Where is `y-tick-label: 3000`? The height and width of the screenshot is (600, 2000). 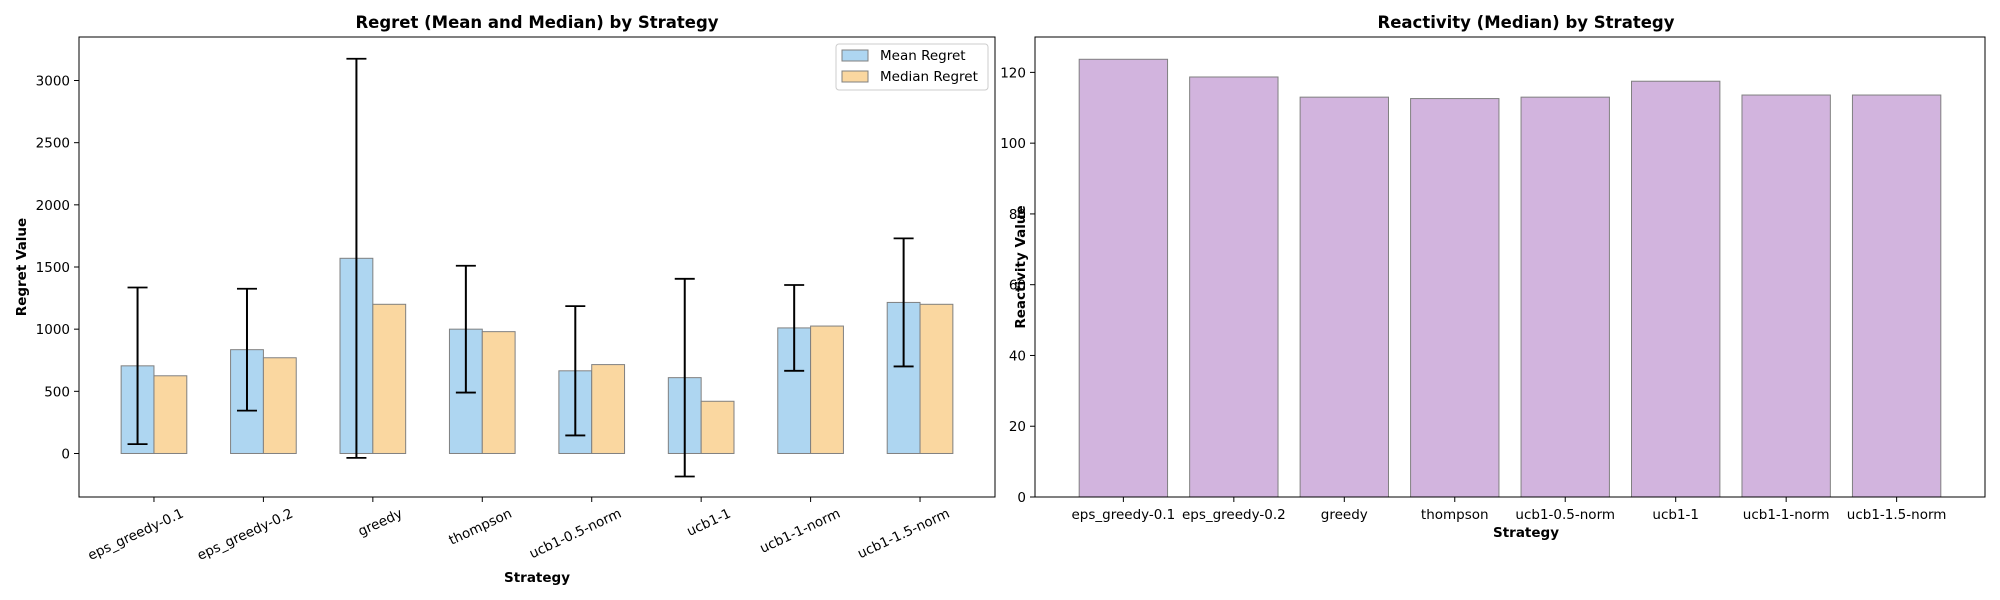
y-tick-label: 3000 is located at coordinates (53, 82).